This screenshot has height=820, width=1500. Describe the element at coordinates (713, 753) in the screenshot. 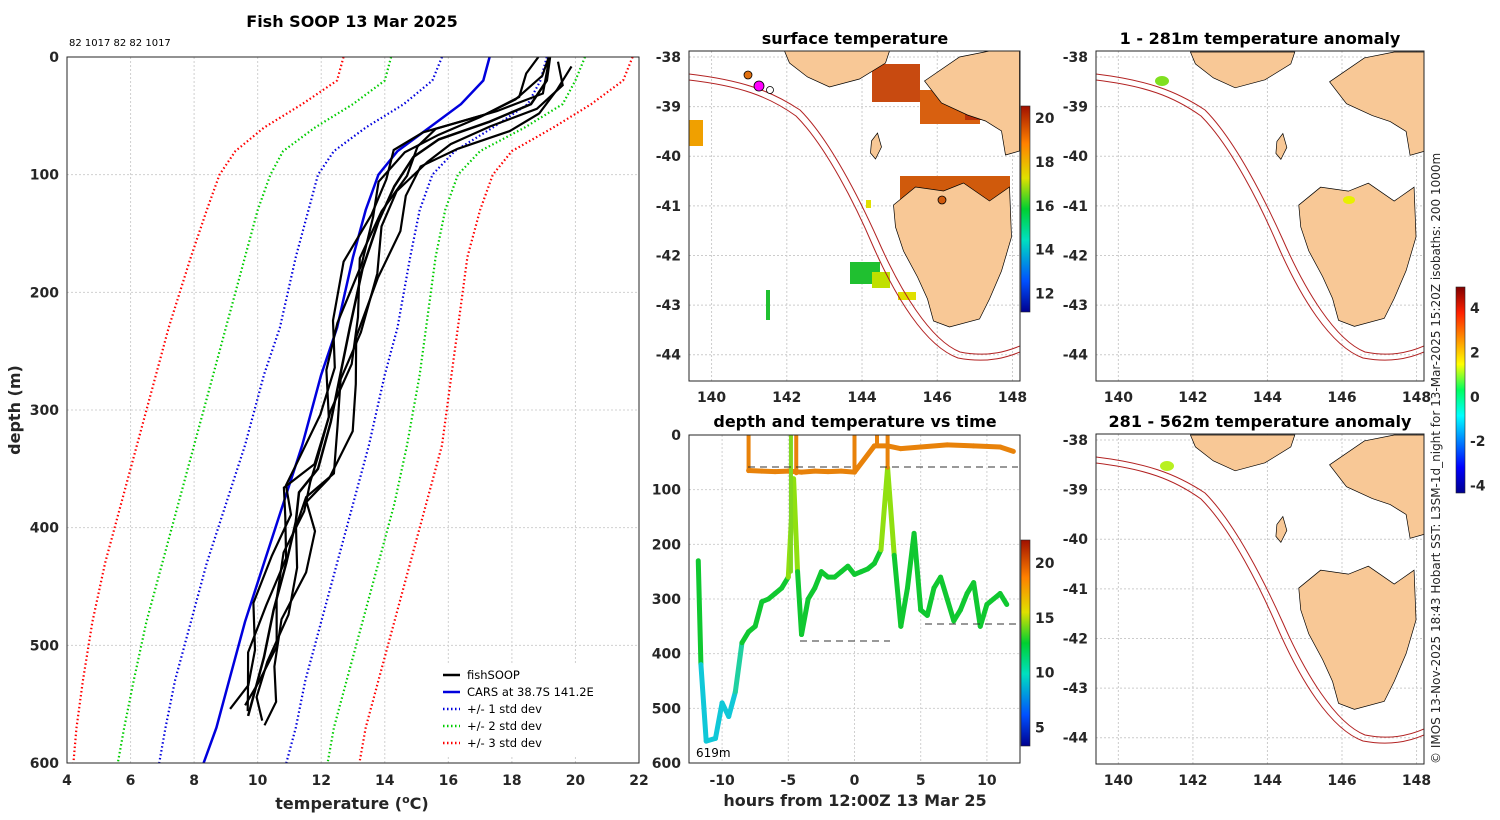

I see `timeseries-annotation: 619m` at that location.